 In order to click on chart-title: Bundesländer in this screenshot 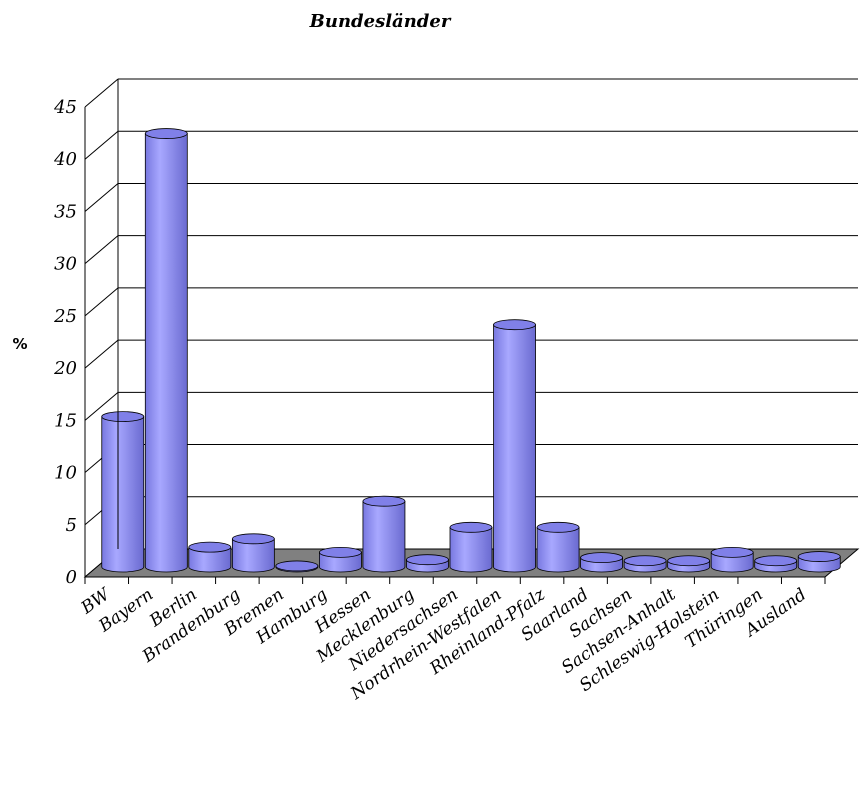, I will do `click(380, 21)`.